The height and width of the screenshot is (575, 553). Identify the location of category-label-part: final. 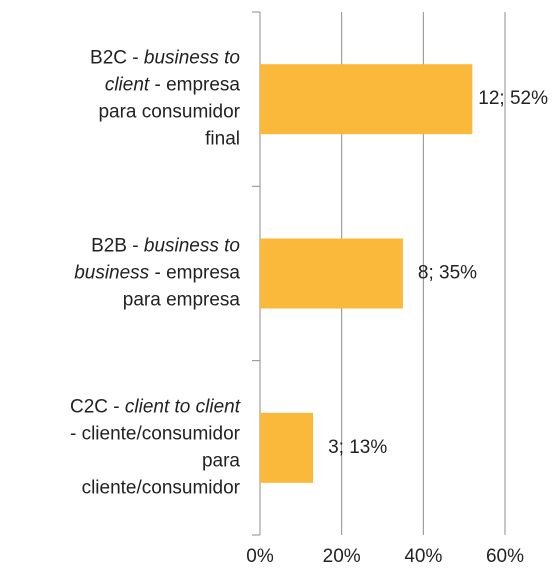
(222, 139).